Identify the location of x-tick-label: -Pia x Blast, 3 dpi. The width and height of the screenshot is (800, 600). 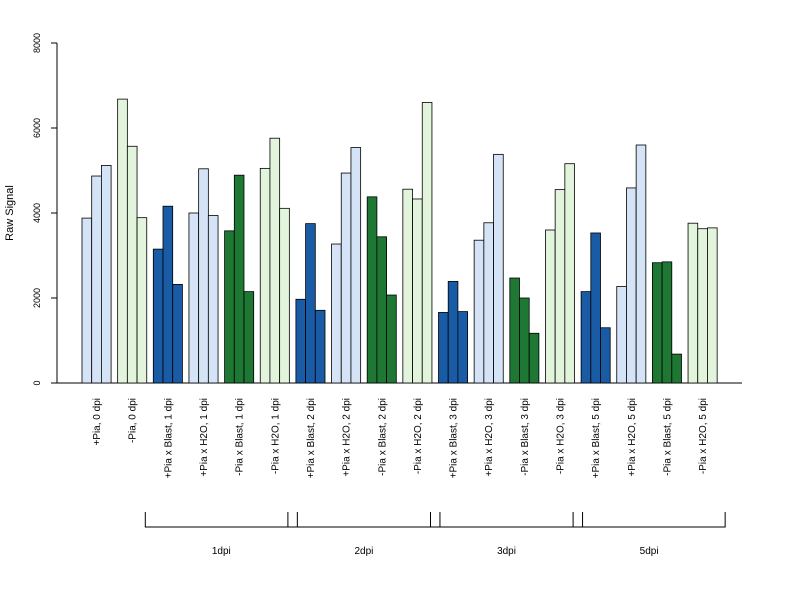
(525, 437).